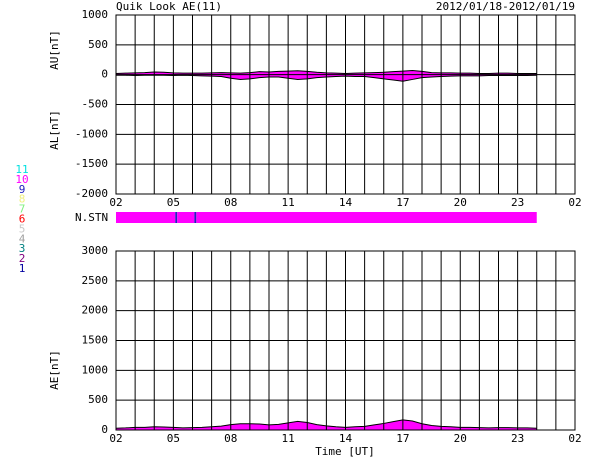 The image size is (590, 460). I want to click on y-tick-label: -500, so click(95, 104).